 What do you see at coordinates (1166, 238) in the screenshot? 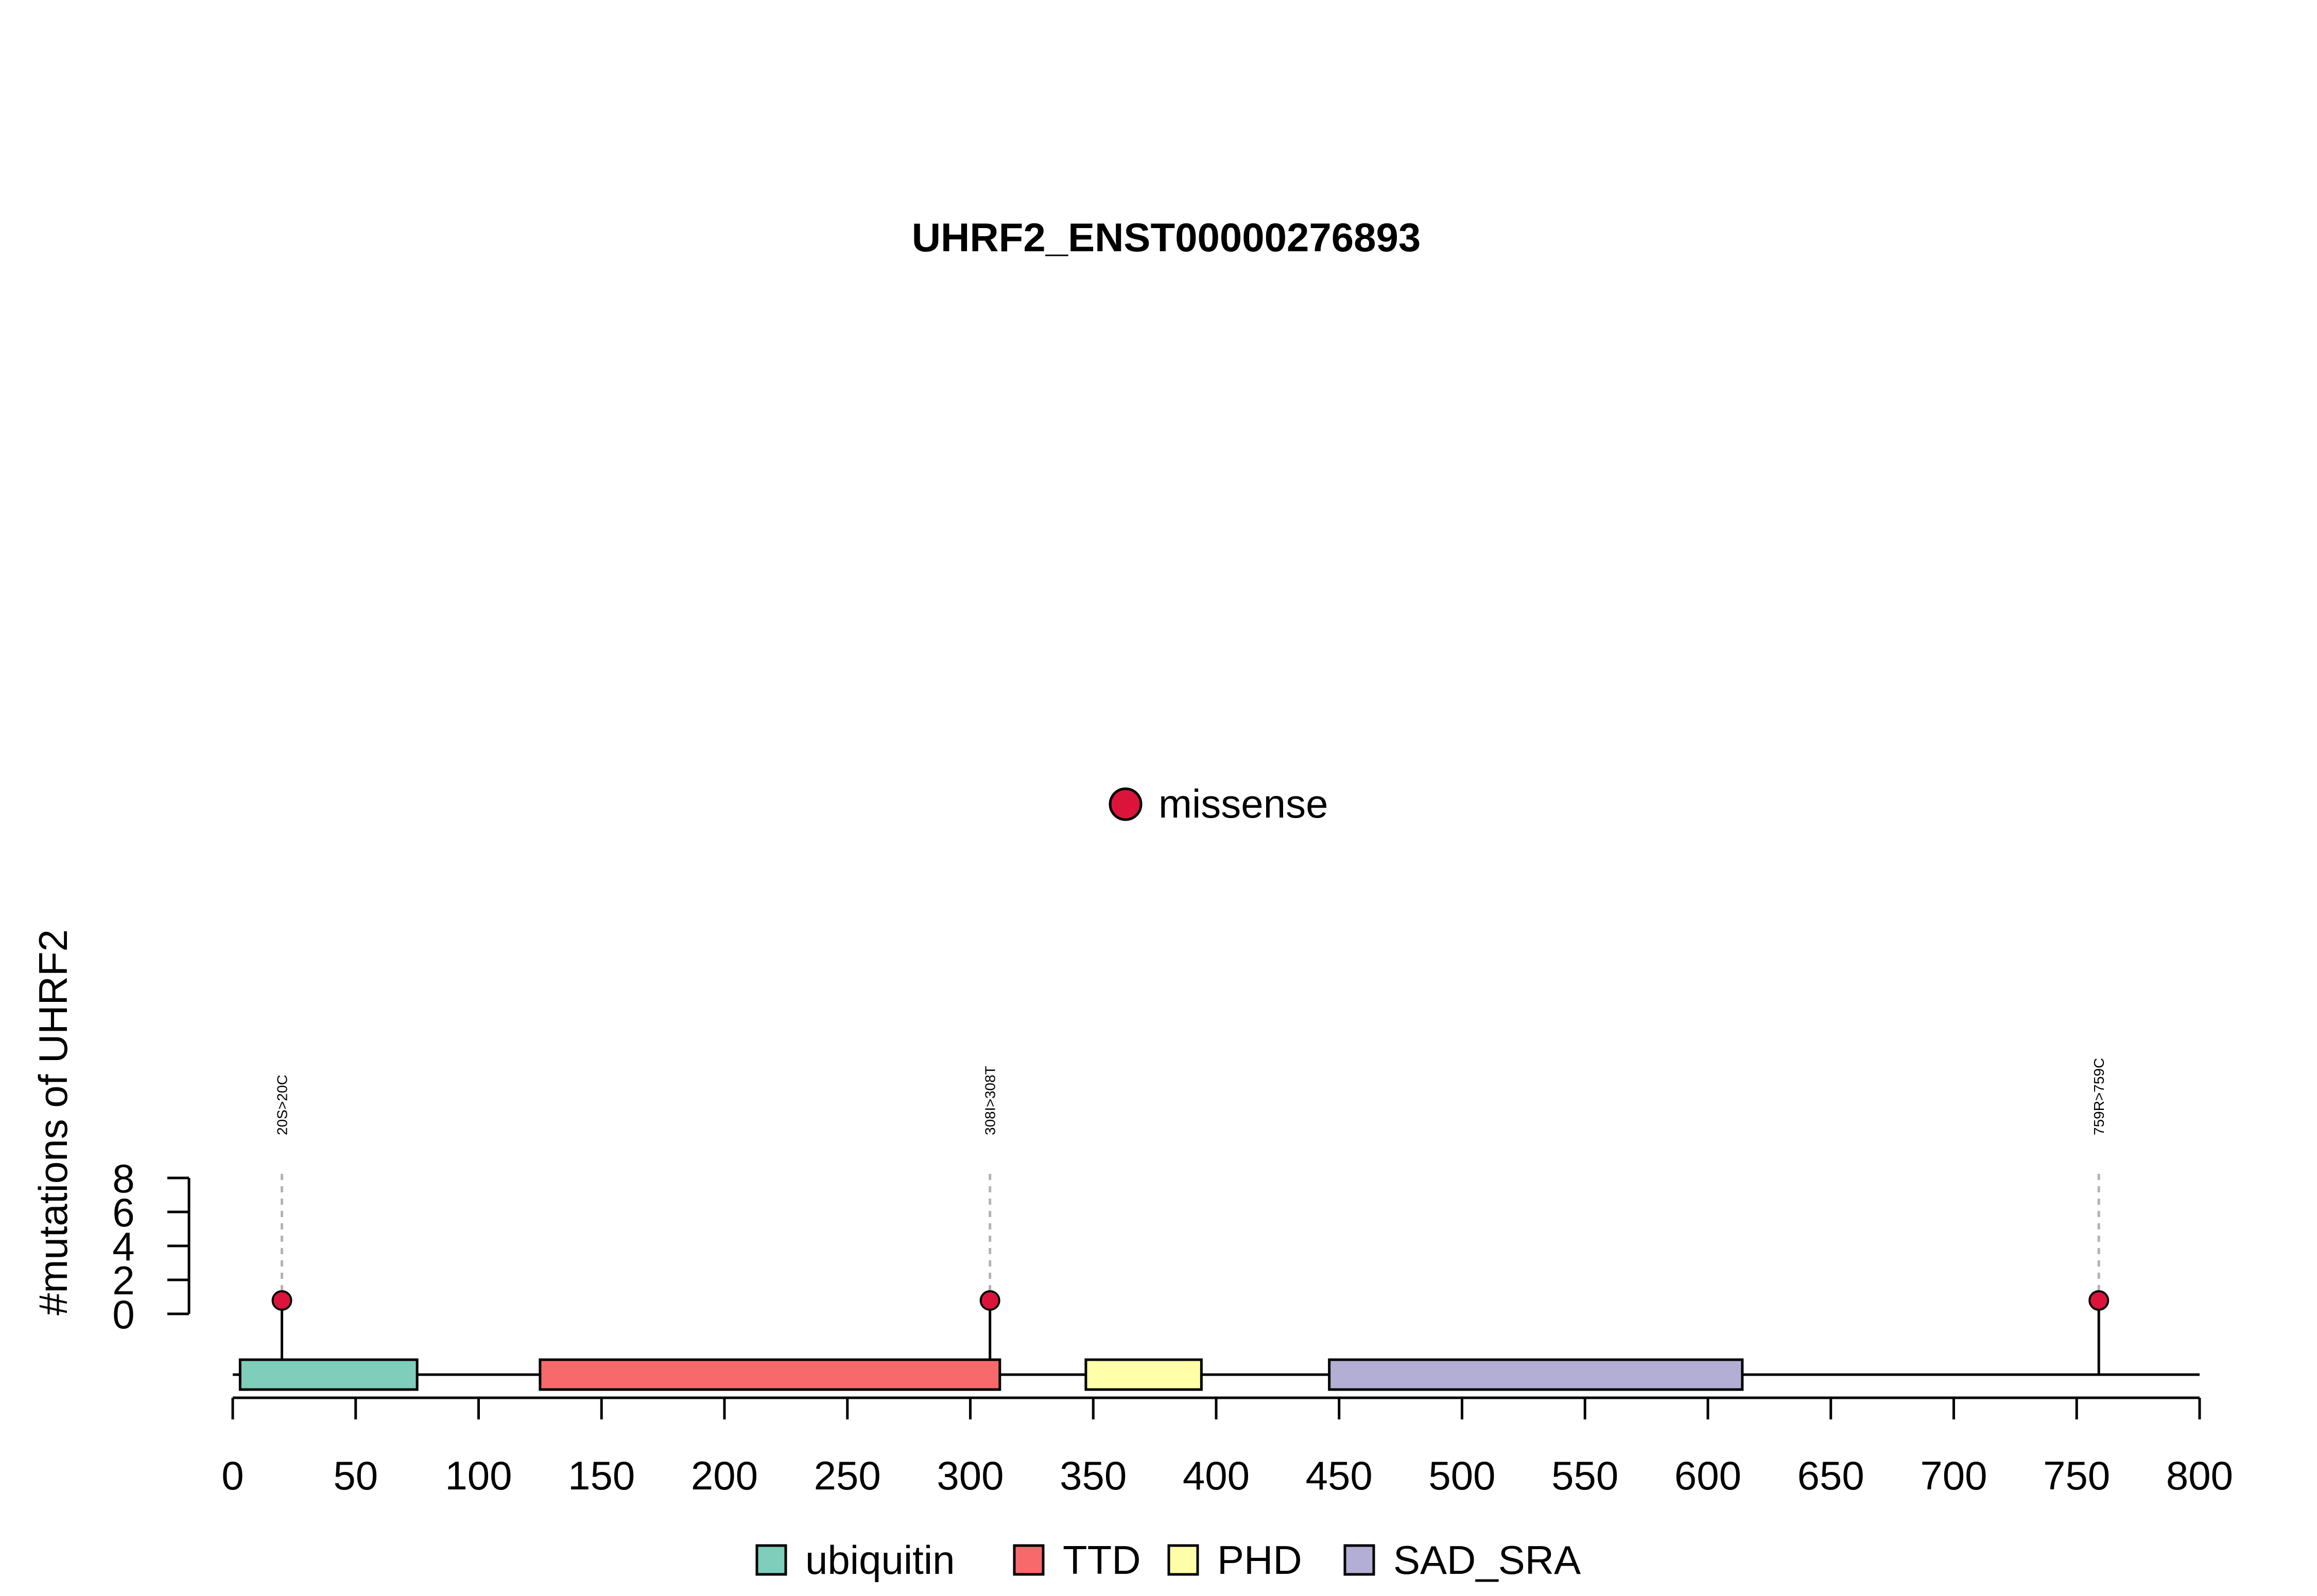
I see `chart-title: UHRF2_ENST00000276893` at bounding box center [1166, 238].